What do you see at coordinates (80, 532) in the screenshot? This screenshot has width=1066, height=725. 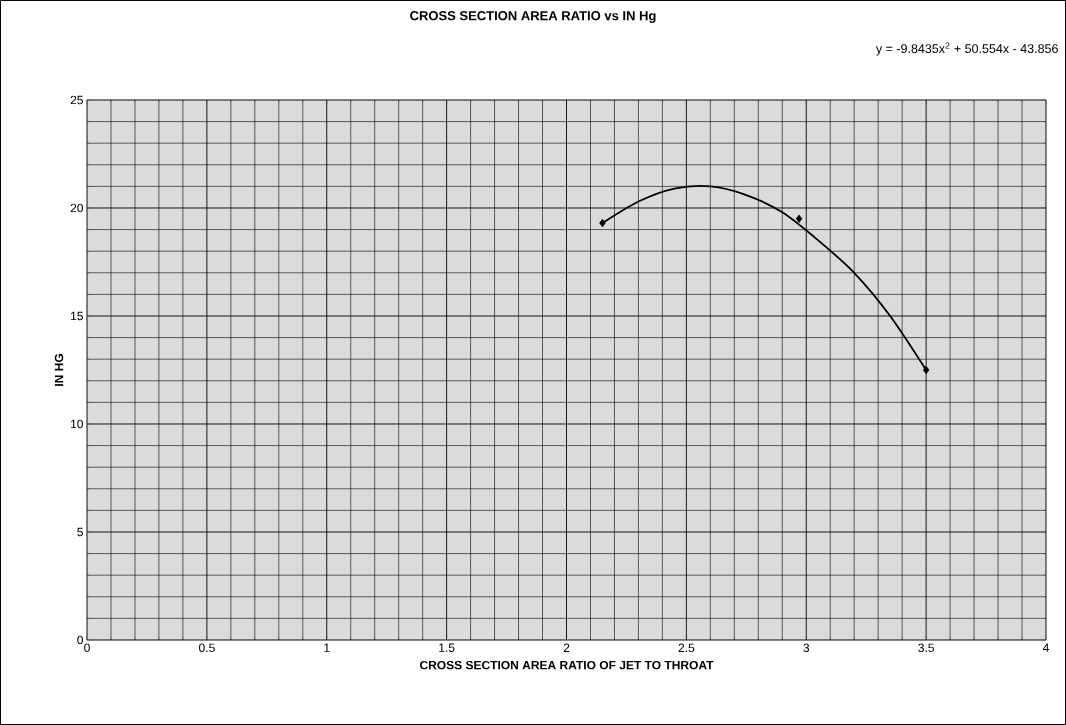 I see `y-tick-label: 5` at bounding box center [80, 532].